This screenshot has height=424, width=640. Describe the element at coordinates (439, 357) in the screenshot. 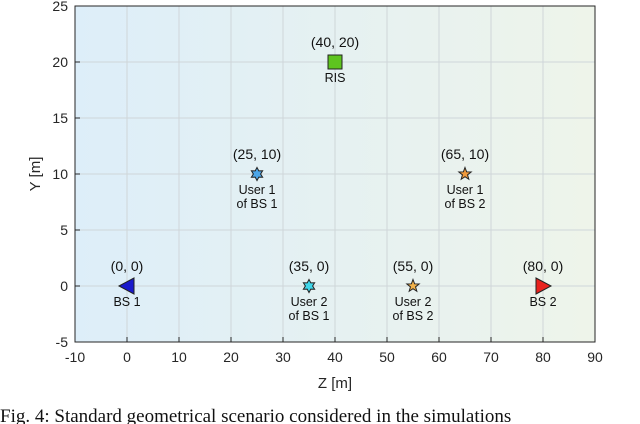

I see `x-tick-label: 60` at that location.